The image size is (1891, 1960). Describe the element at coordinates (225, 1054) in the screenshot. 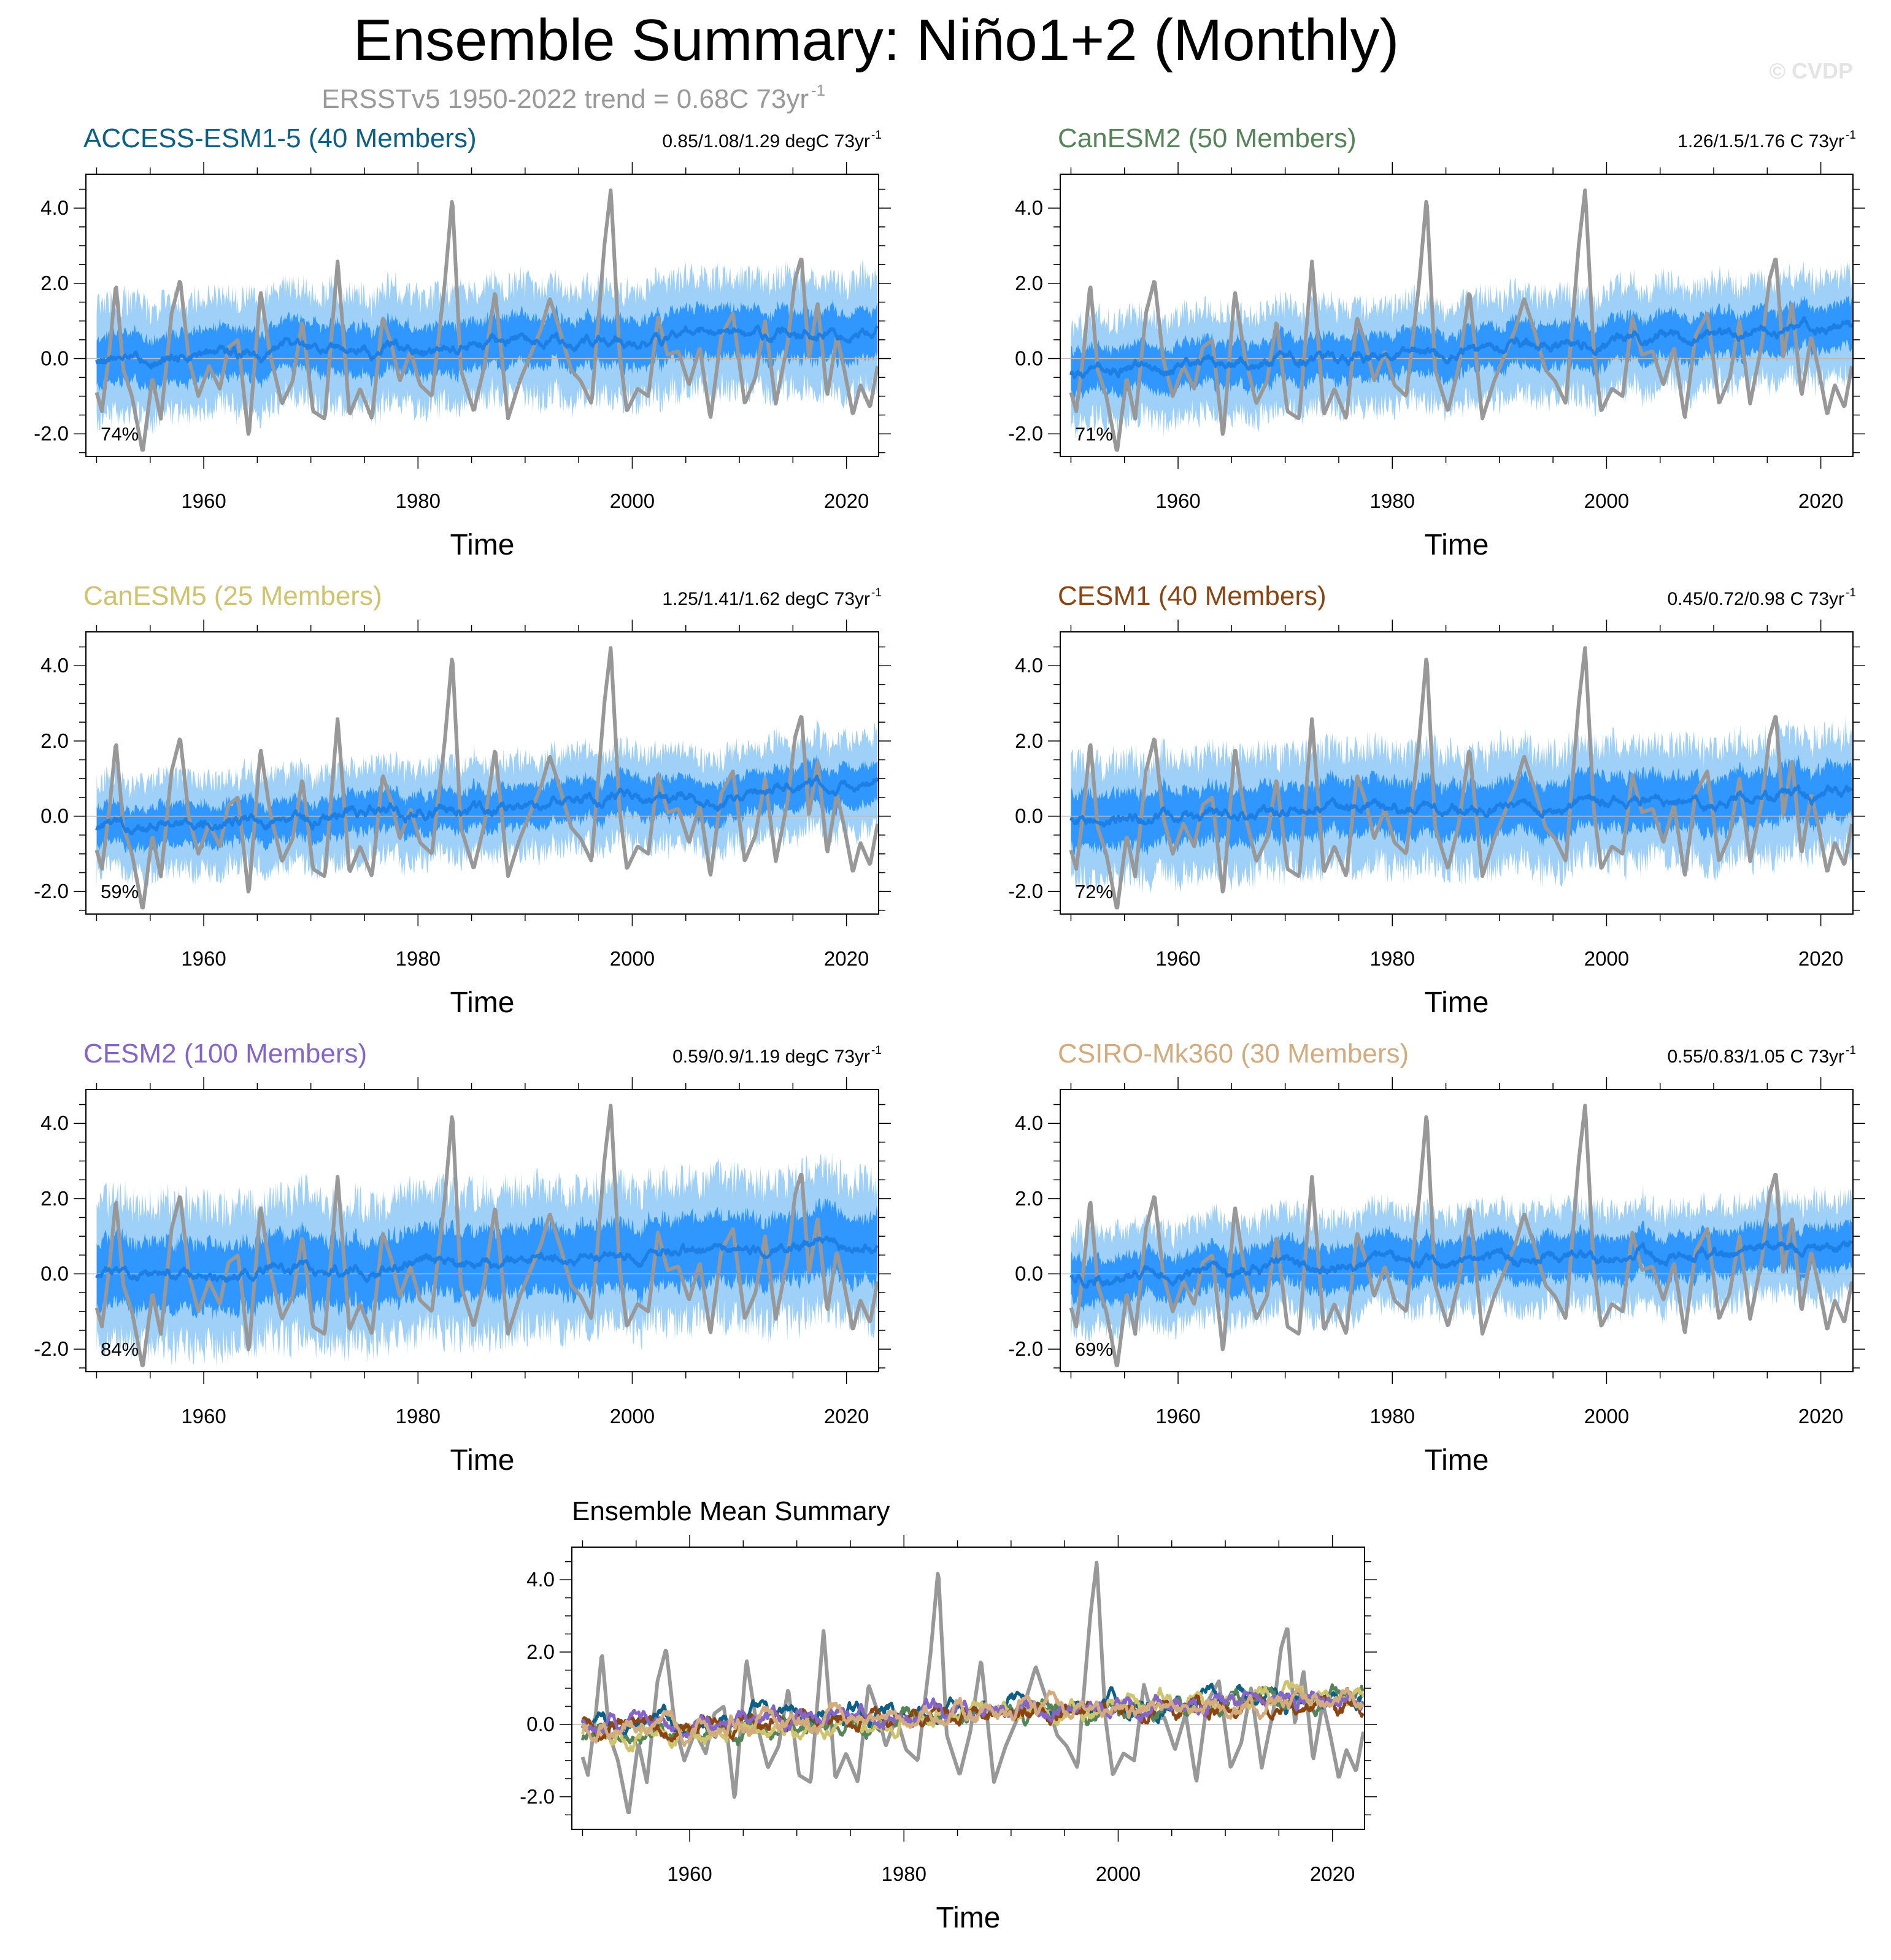

I see `panel-title: CESM2 (100 Members)` at that location.